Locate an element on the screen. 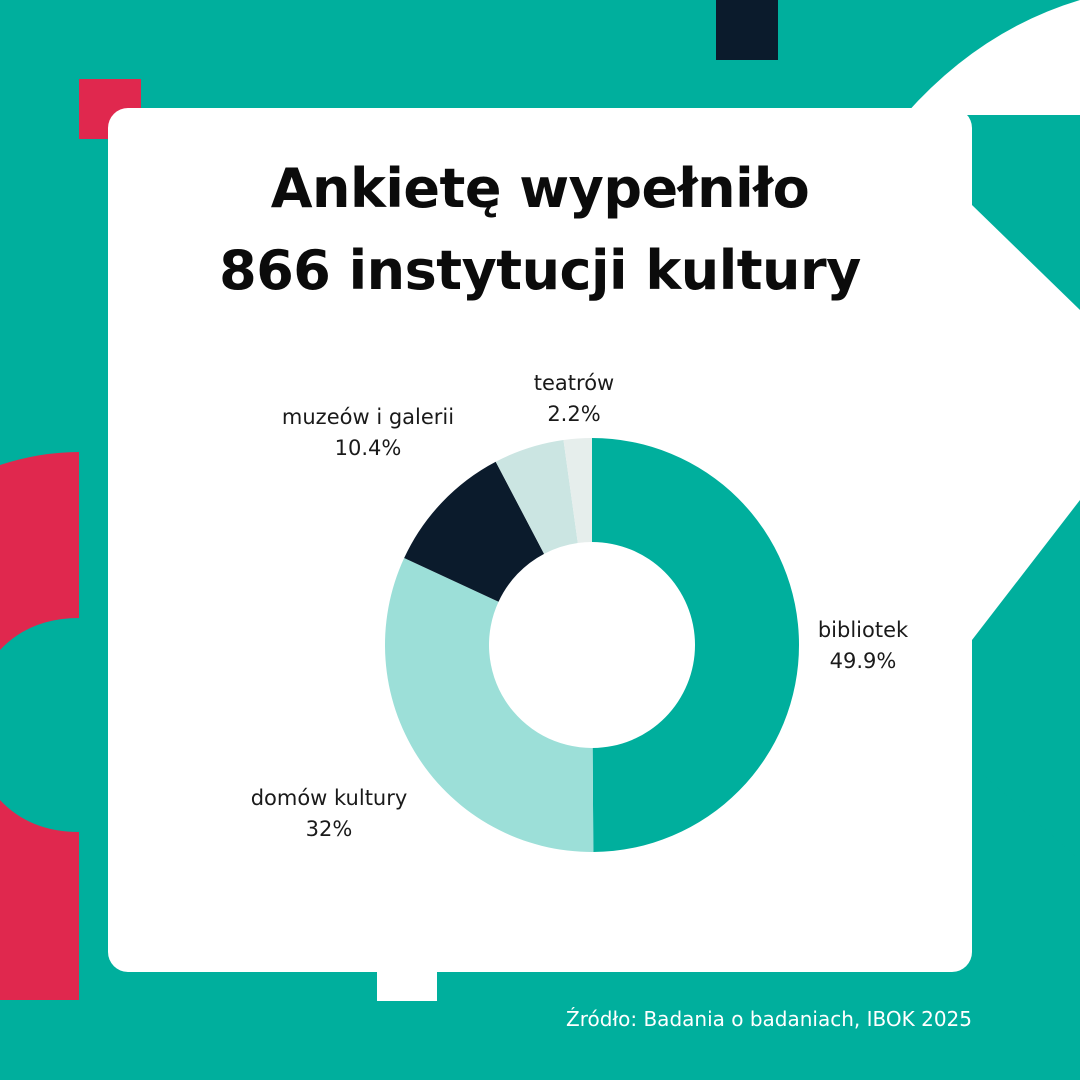 The width and height of the screenshot is (1080, 1080). navy-square-top is located at coordinates (747, 30).